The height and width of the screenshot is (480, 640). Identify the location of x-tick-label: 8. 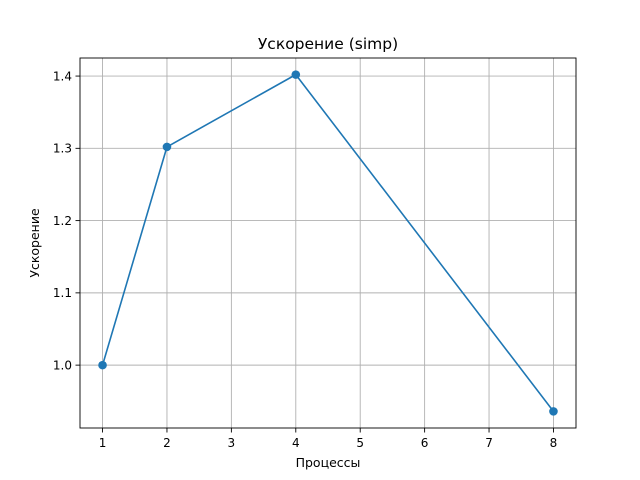
(554, 443).